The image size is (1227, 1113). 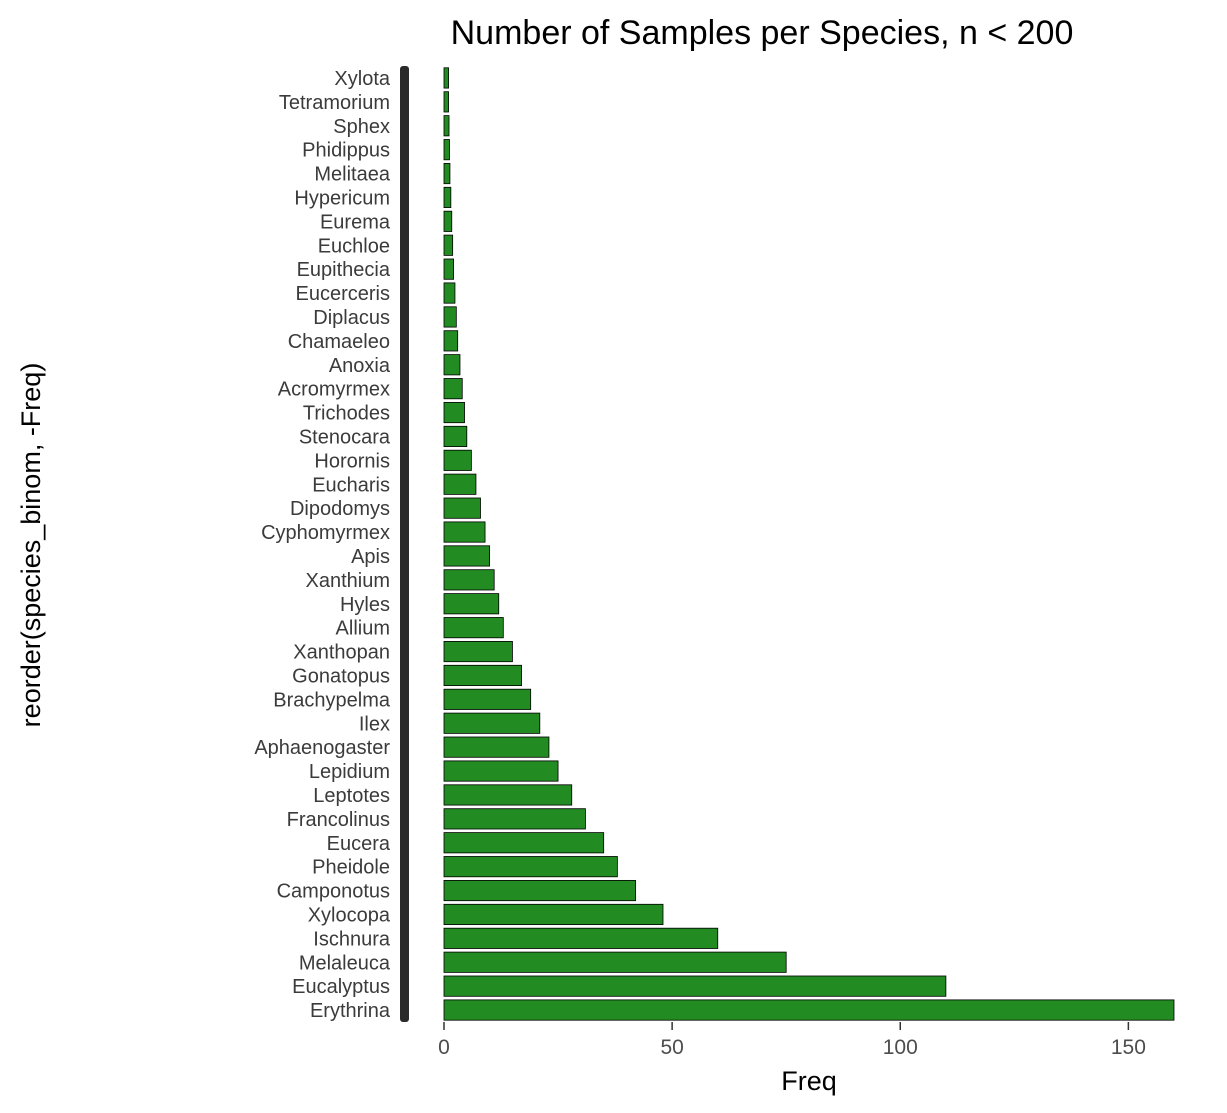 I want to click on category-label: Eucerceris, so click(x=343, y=294).